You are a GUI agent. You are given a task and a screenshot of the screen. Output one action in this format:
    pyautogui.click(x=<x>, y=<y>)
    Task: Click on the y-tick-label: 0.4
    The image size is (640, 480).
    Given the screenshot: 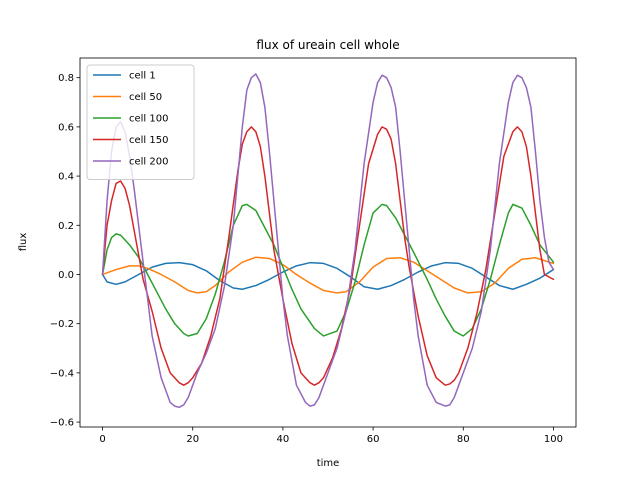 What is the action you would take?
    pyautogui.click(x=66, y=177)
    